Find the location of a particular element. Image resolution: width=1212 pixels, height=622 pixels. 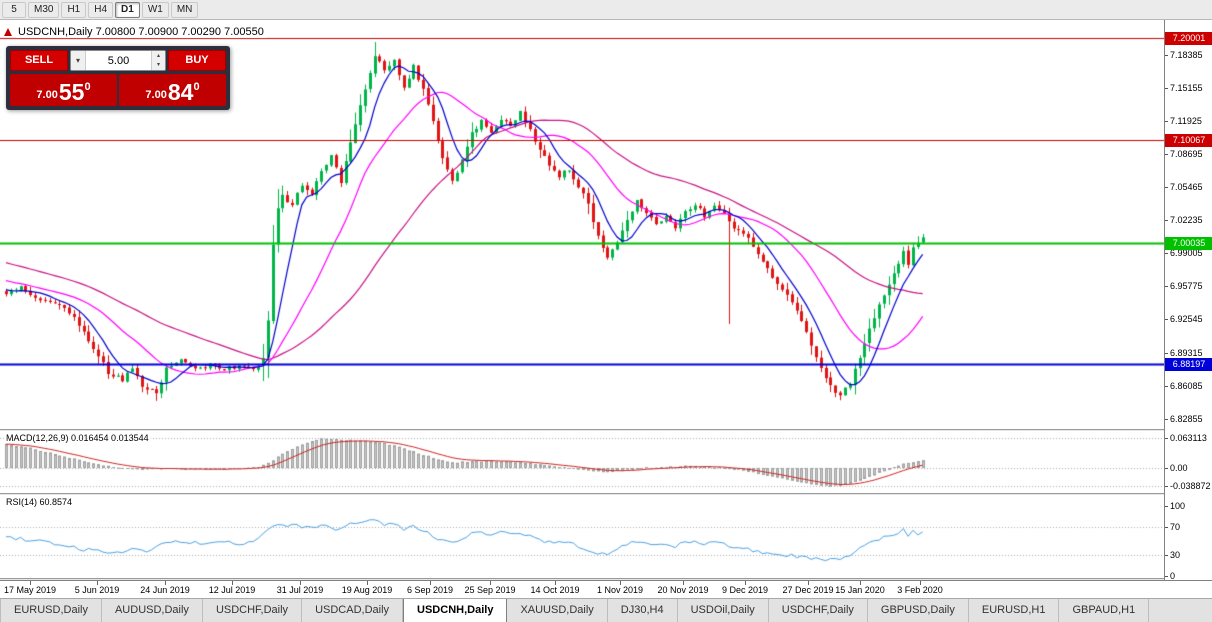

timeframe-button-d1: D1 is located at coordinates (127, 9).